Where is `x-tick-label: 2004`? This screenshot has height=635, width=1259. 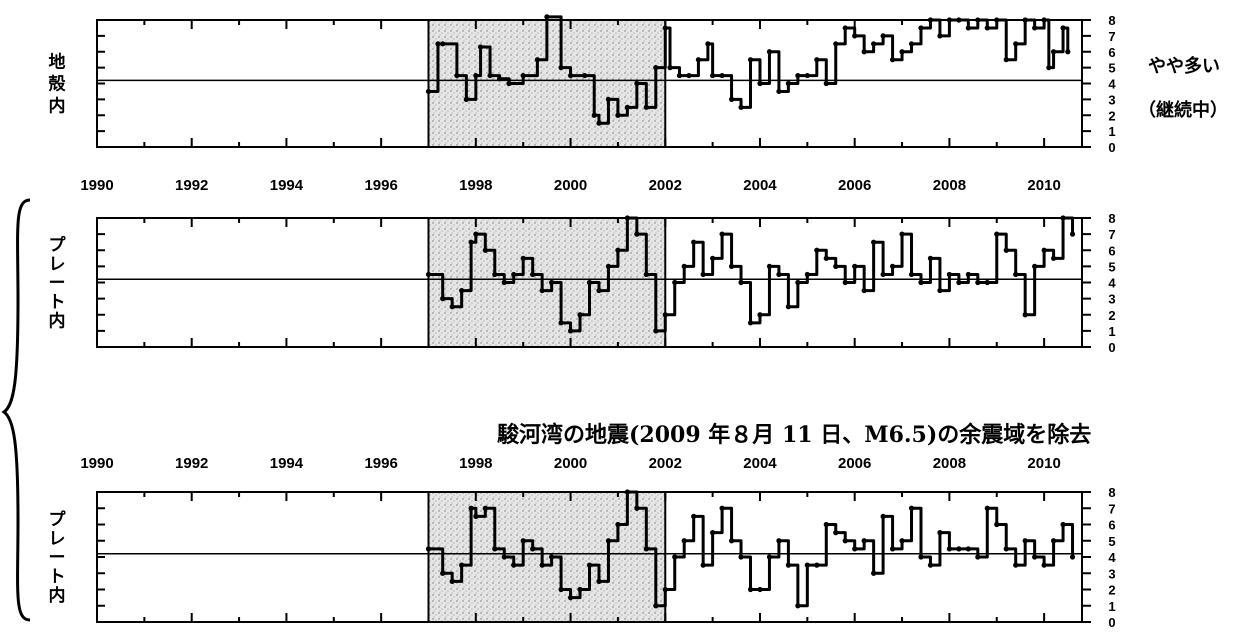 x-tick-label: 2004 is located at coordinates (760, 463).